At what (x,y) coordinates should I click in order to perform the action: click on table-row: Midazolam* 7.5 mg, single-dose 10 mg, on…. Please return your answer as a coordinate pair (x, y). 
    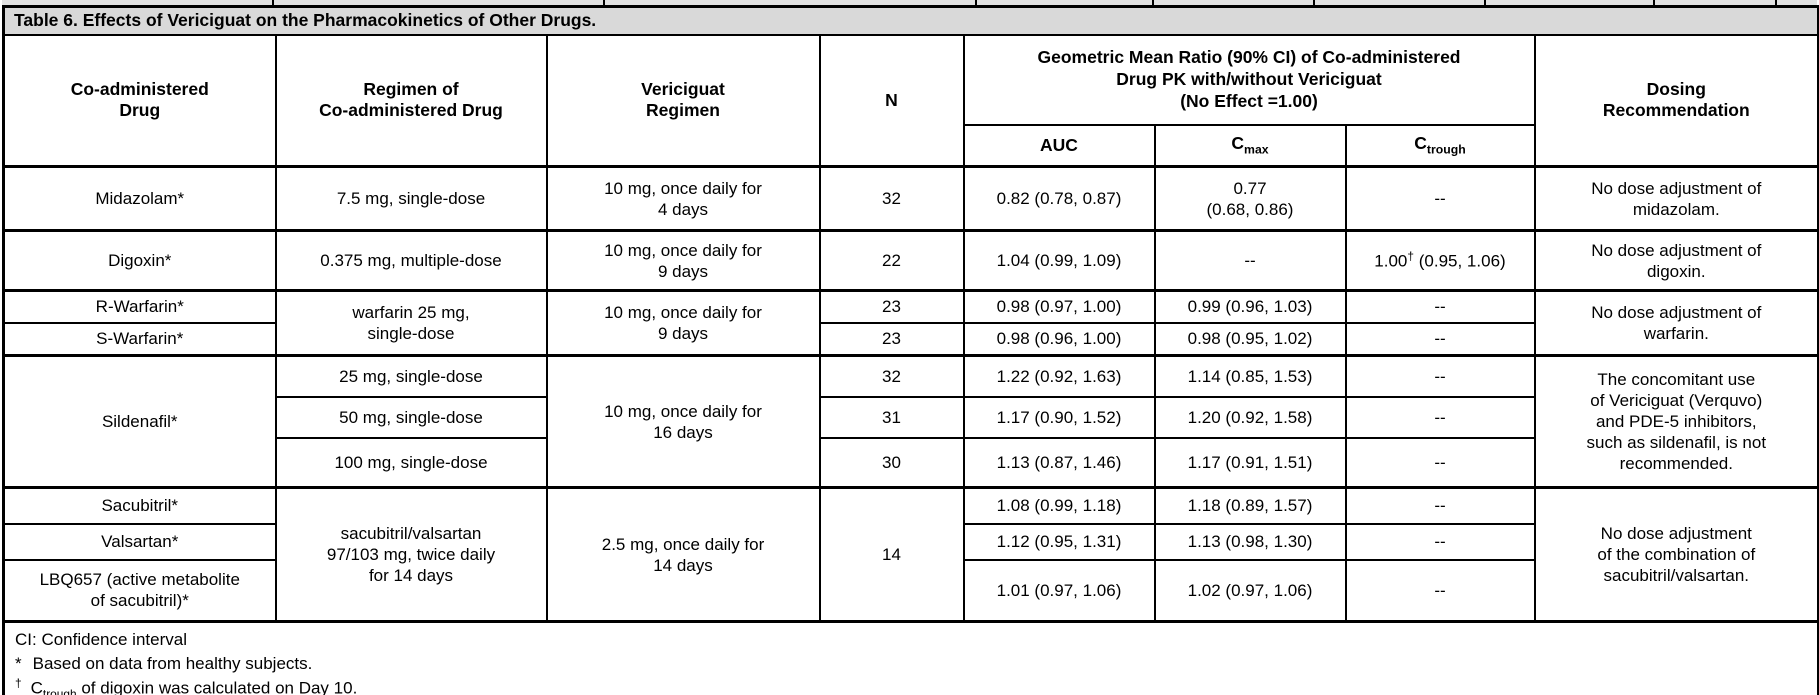
    Looking at the image, I should click on (910, 199).